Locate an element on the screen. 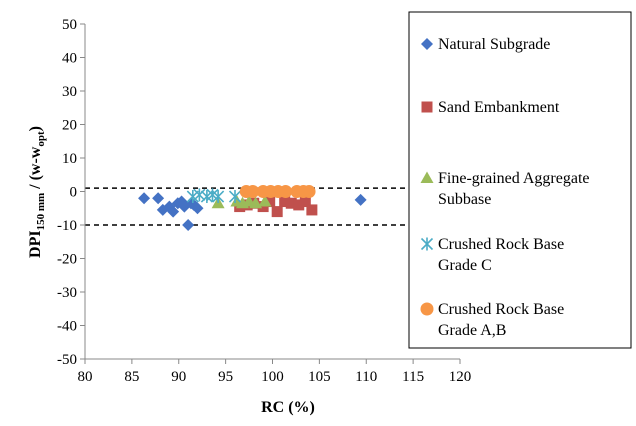 This screenshot has height=426, width=636. legend-label: Subbase is located at coordinates (464, 199).